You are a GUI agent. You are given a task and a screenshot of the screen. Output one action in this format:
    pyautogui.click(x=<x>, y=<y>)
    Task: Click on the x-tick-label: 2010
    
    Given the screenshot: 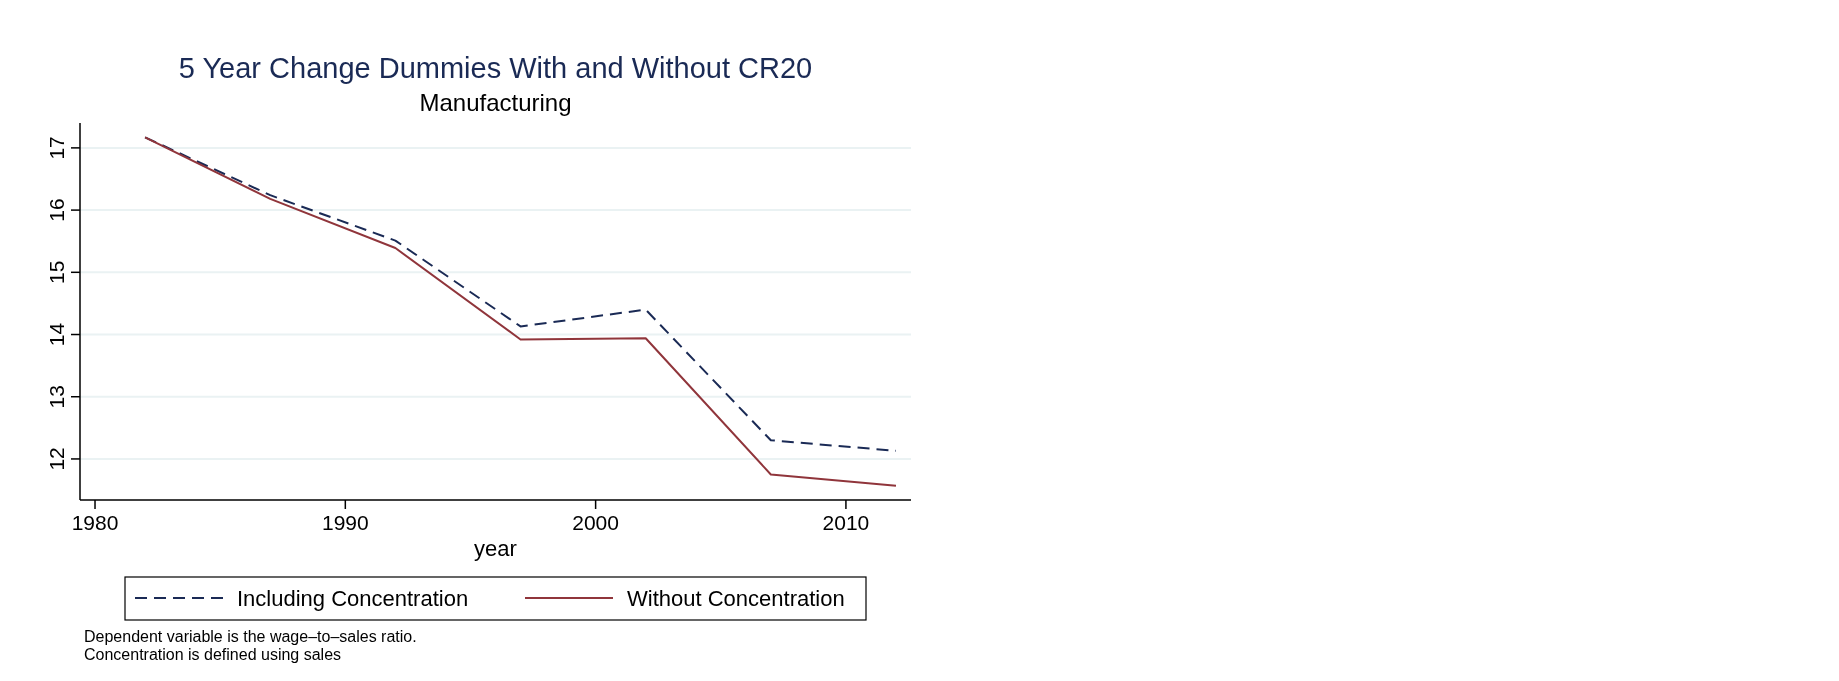 What is the action you would take?
    pyautogui.click(x=846, y=522)
    